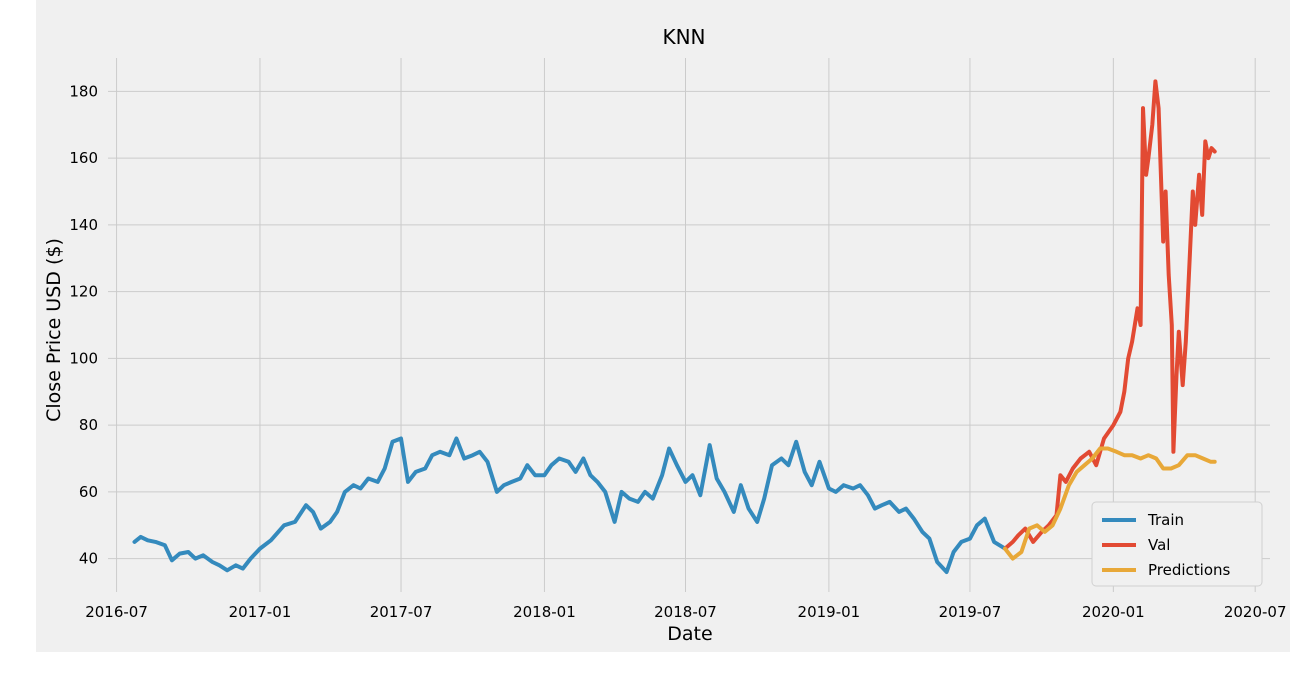  I want to click on y-axis-title: Close Price USD ($), so click(54, 330).